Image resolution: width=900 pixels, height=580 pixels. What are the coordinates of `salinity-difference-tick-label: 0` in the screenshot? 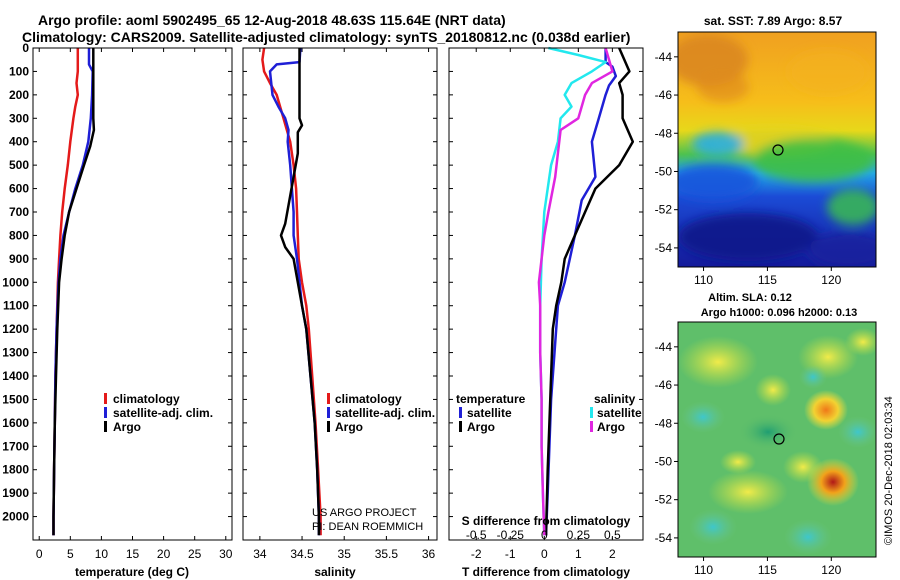 It's located at (544, 535).